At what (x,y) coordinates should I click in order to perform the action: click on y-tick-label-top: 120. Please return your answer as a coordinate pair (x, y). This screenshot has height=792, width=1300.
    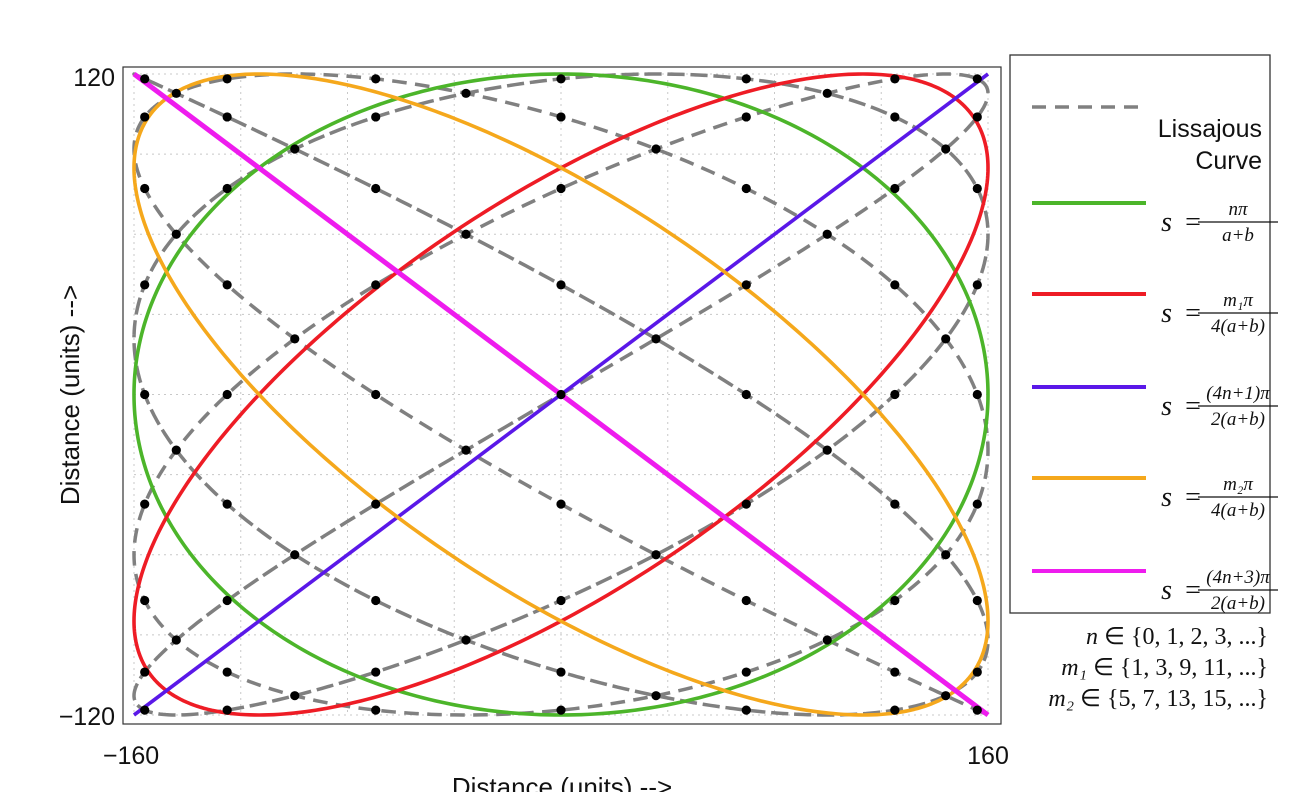
    Looking at the image, I should click on (94, 78).